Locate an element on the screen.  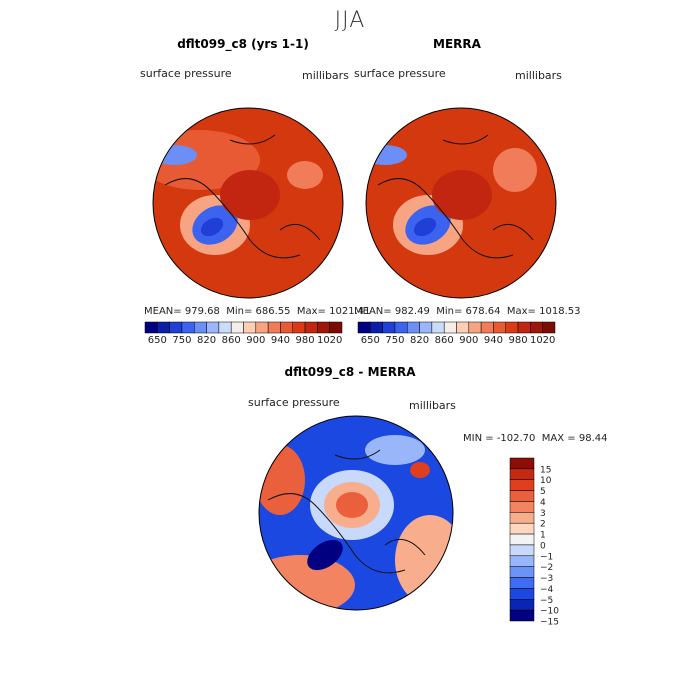
obs-map-border is located at coordinates (461, 203).